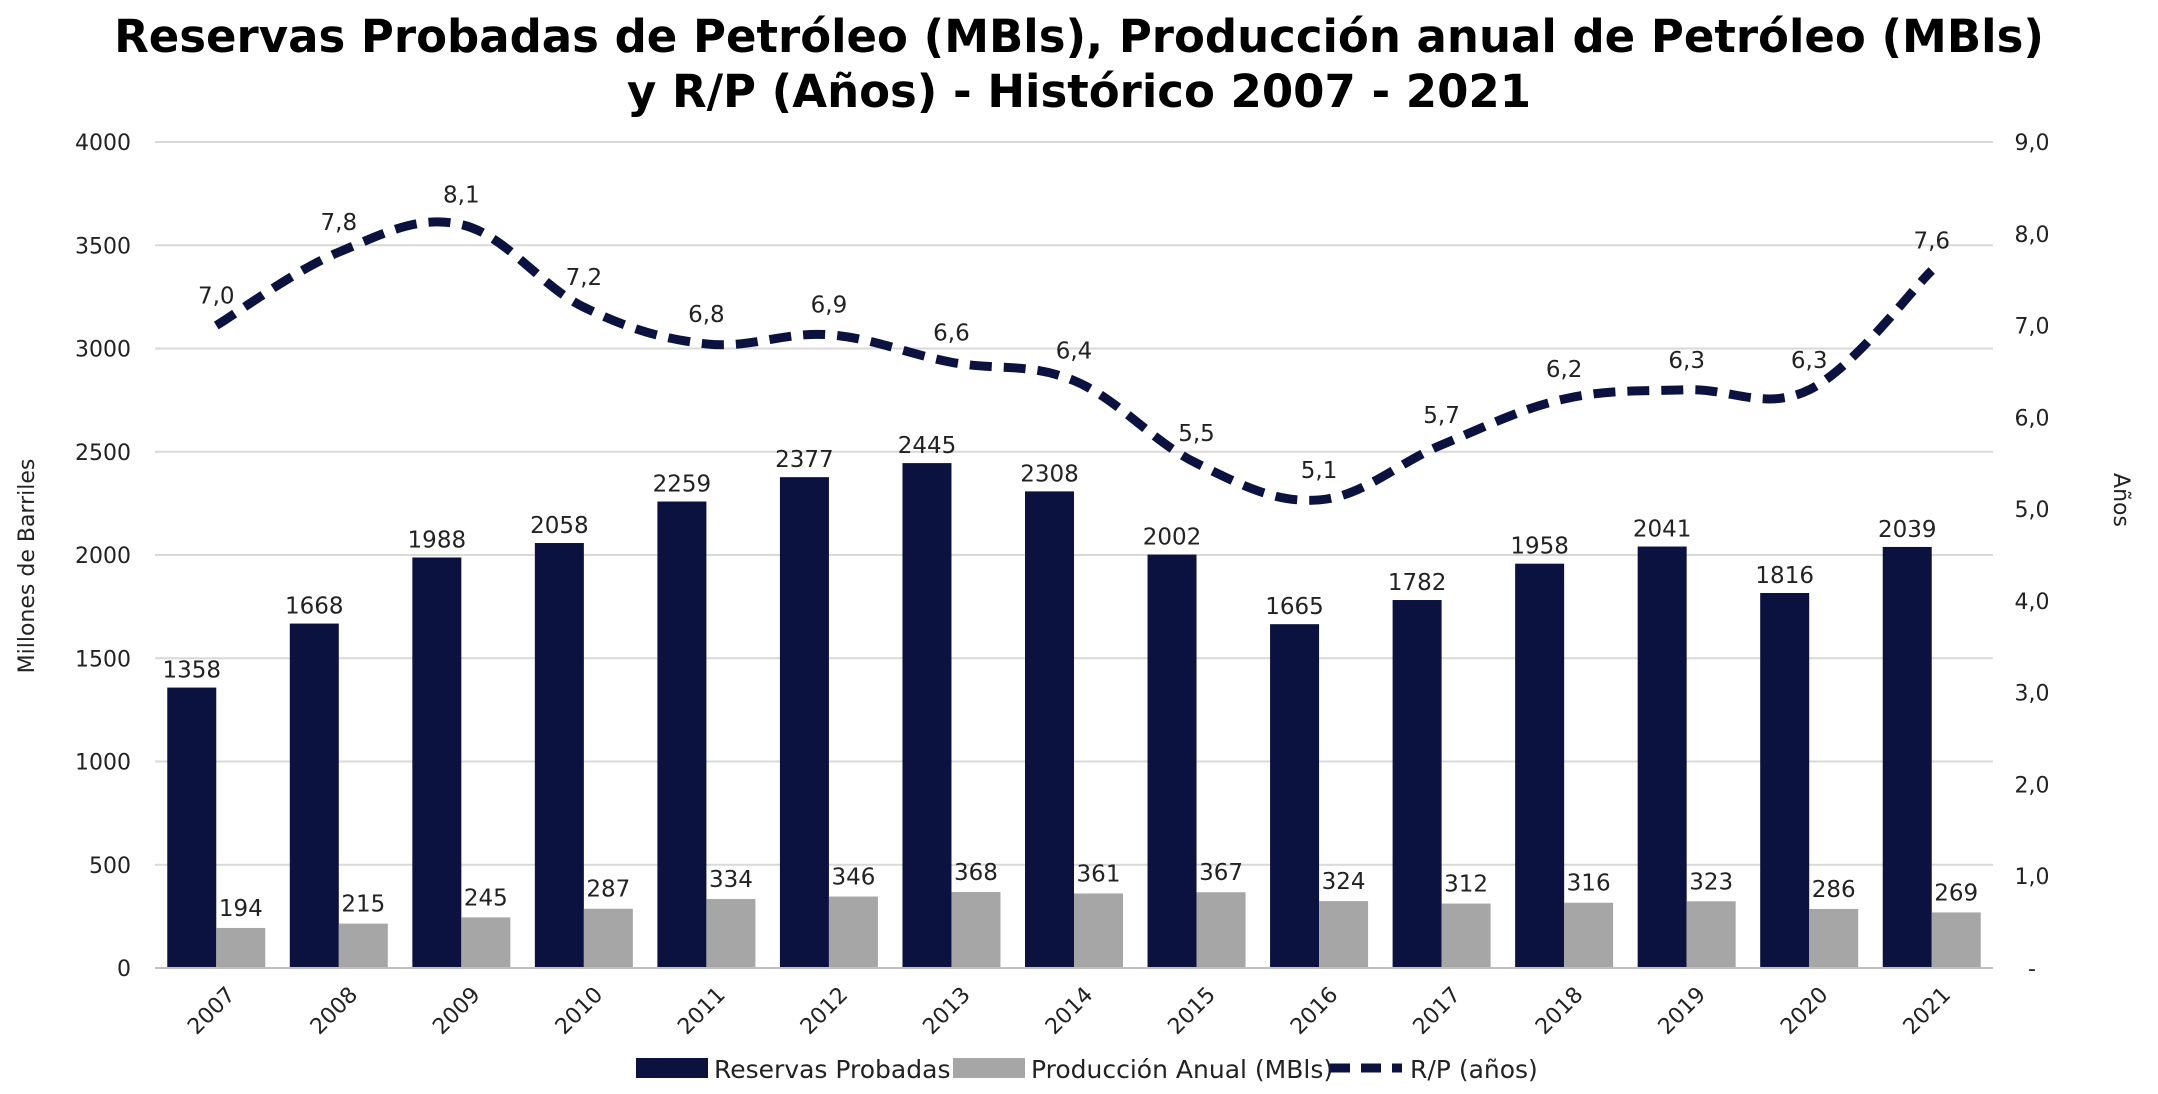 Image resolution: width=2158 pixels, height=1094 pixels. What do you see at coordinates (1344, 934) in the screenshot?
I see `bar-produccion-2016` at bounding box center [1344, 934].